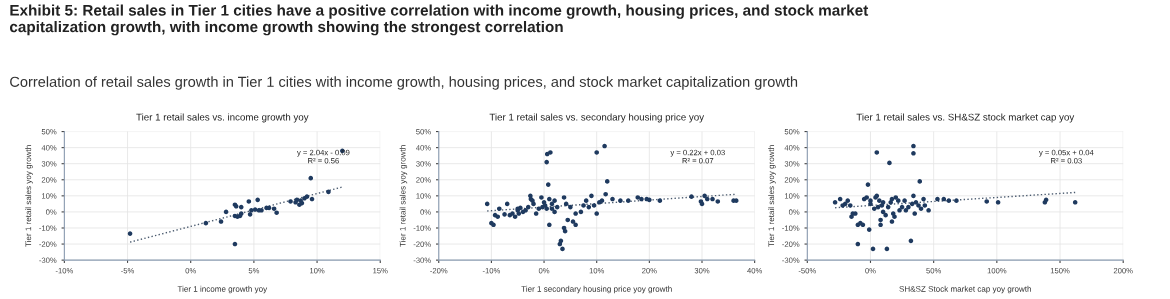 The width and height of the screenshot is (1170, 299). Describe the element at coordinates (222, 289) in the screenshot. I see `x-axis-title: Tier 1 income growth yoy` at that location.